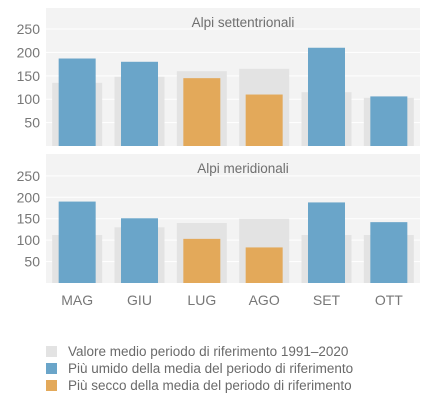 The width and height of the screenshot is (440, 405). What do you see at coordinates (51, 351) in the screenshot?
I see `legend-swatch-reference` at bounding box center [51, 351].